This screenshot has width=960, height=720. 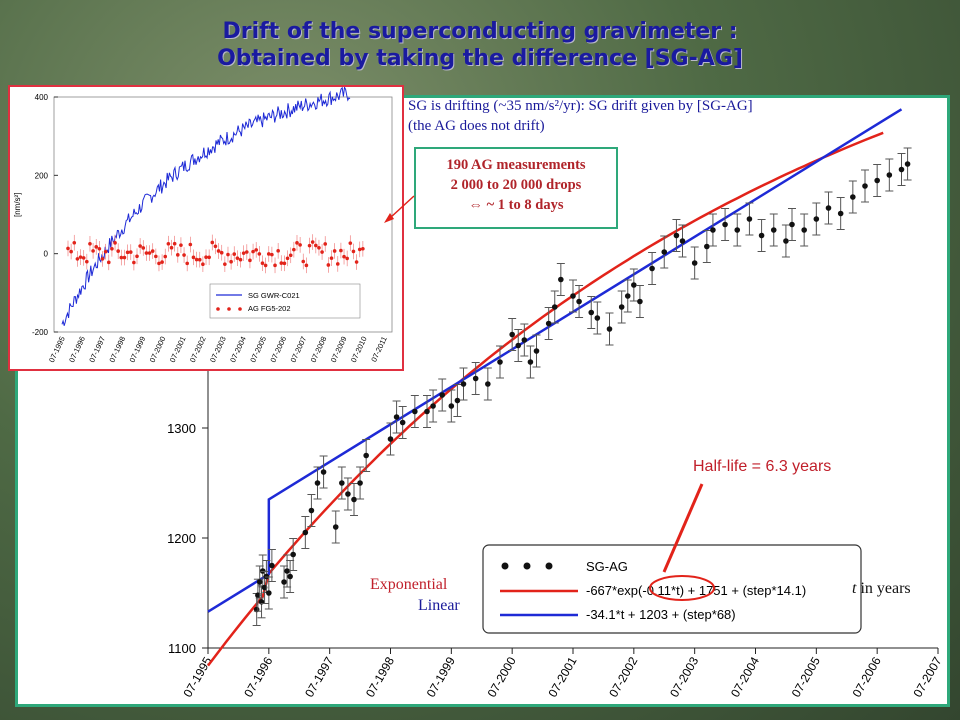 What do you see at coordinates (197, 676) in the screenshot?
I see `x-tick-label: 07-1995` at bounding box center [197, 676].